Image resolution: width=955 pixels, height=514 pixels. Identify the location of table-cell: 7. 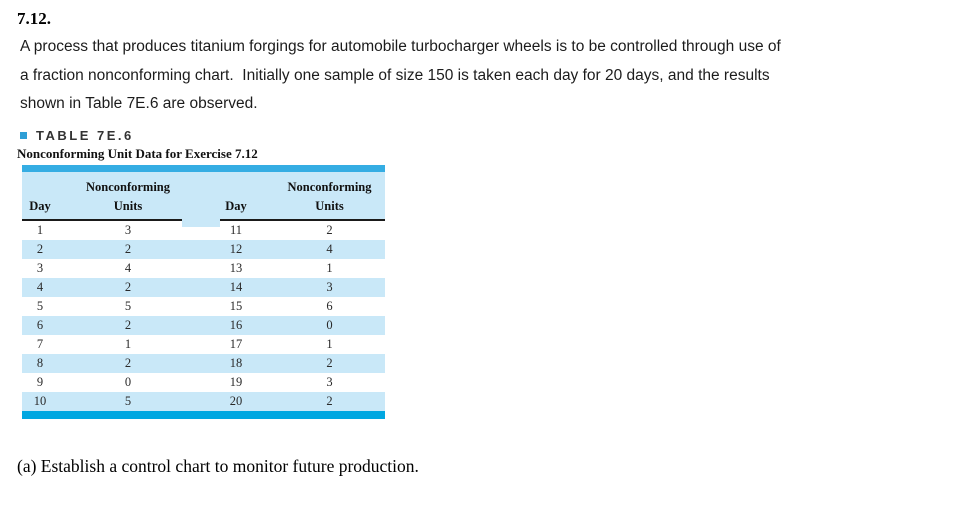
(40, 343).